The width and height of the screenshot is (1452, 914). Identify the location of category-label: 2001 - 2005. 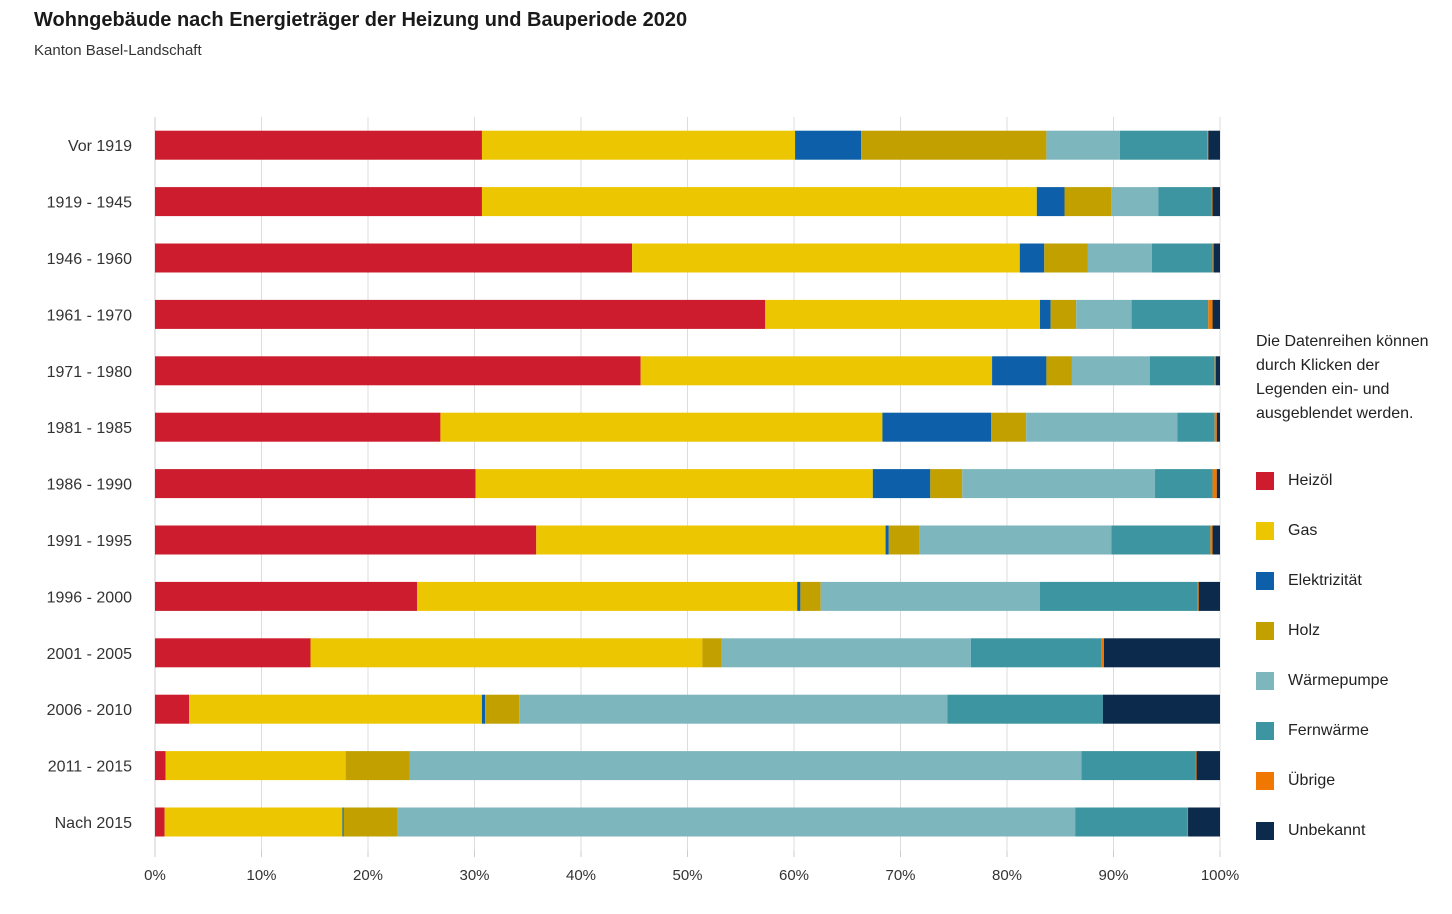
(90, 654).